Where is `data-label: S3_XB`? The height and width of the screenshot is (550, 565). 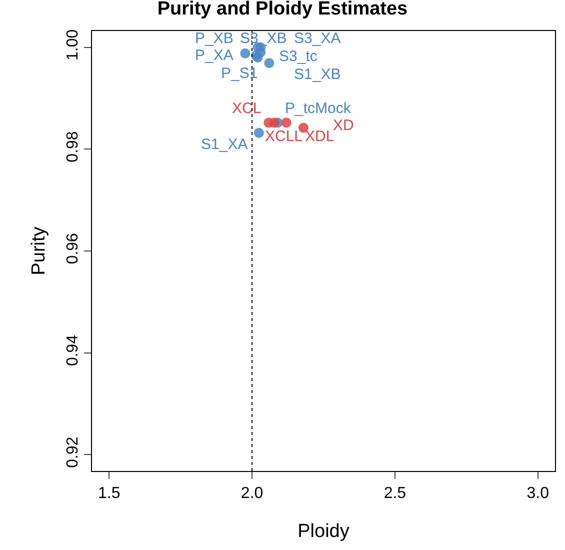 data-label: S3_XB is located at coordinates (263, 38).